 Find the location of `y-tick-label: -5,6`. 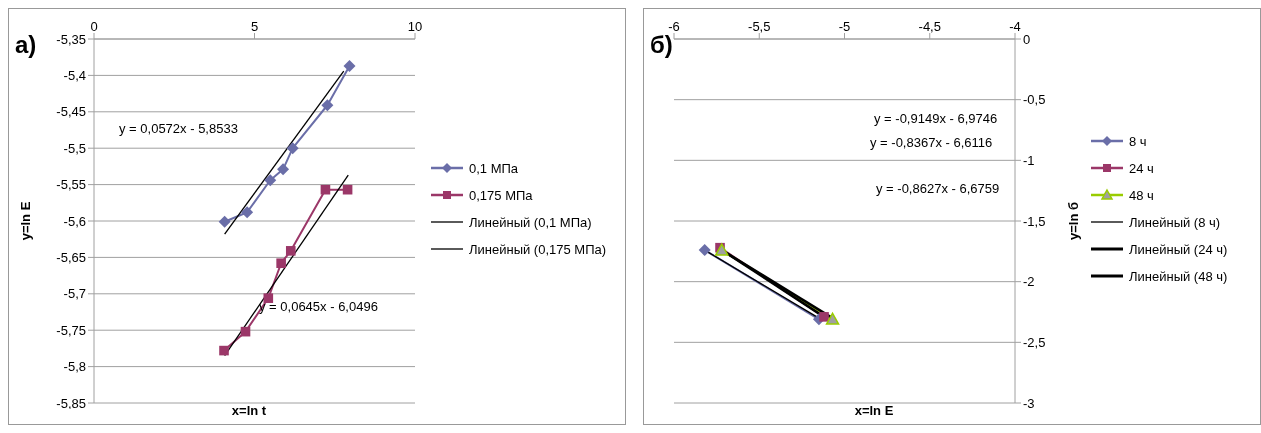

y-tick-label: -5,6 is located at coordinates (74, 221).